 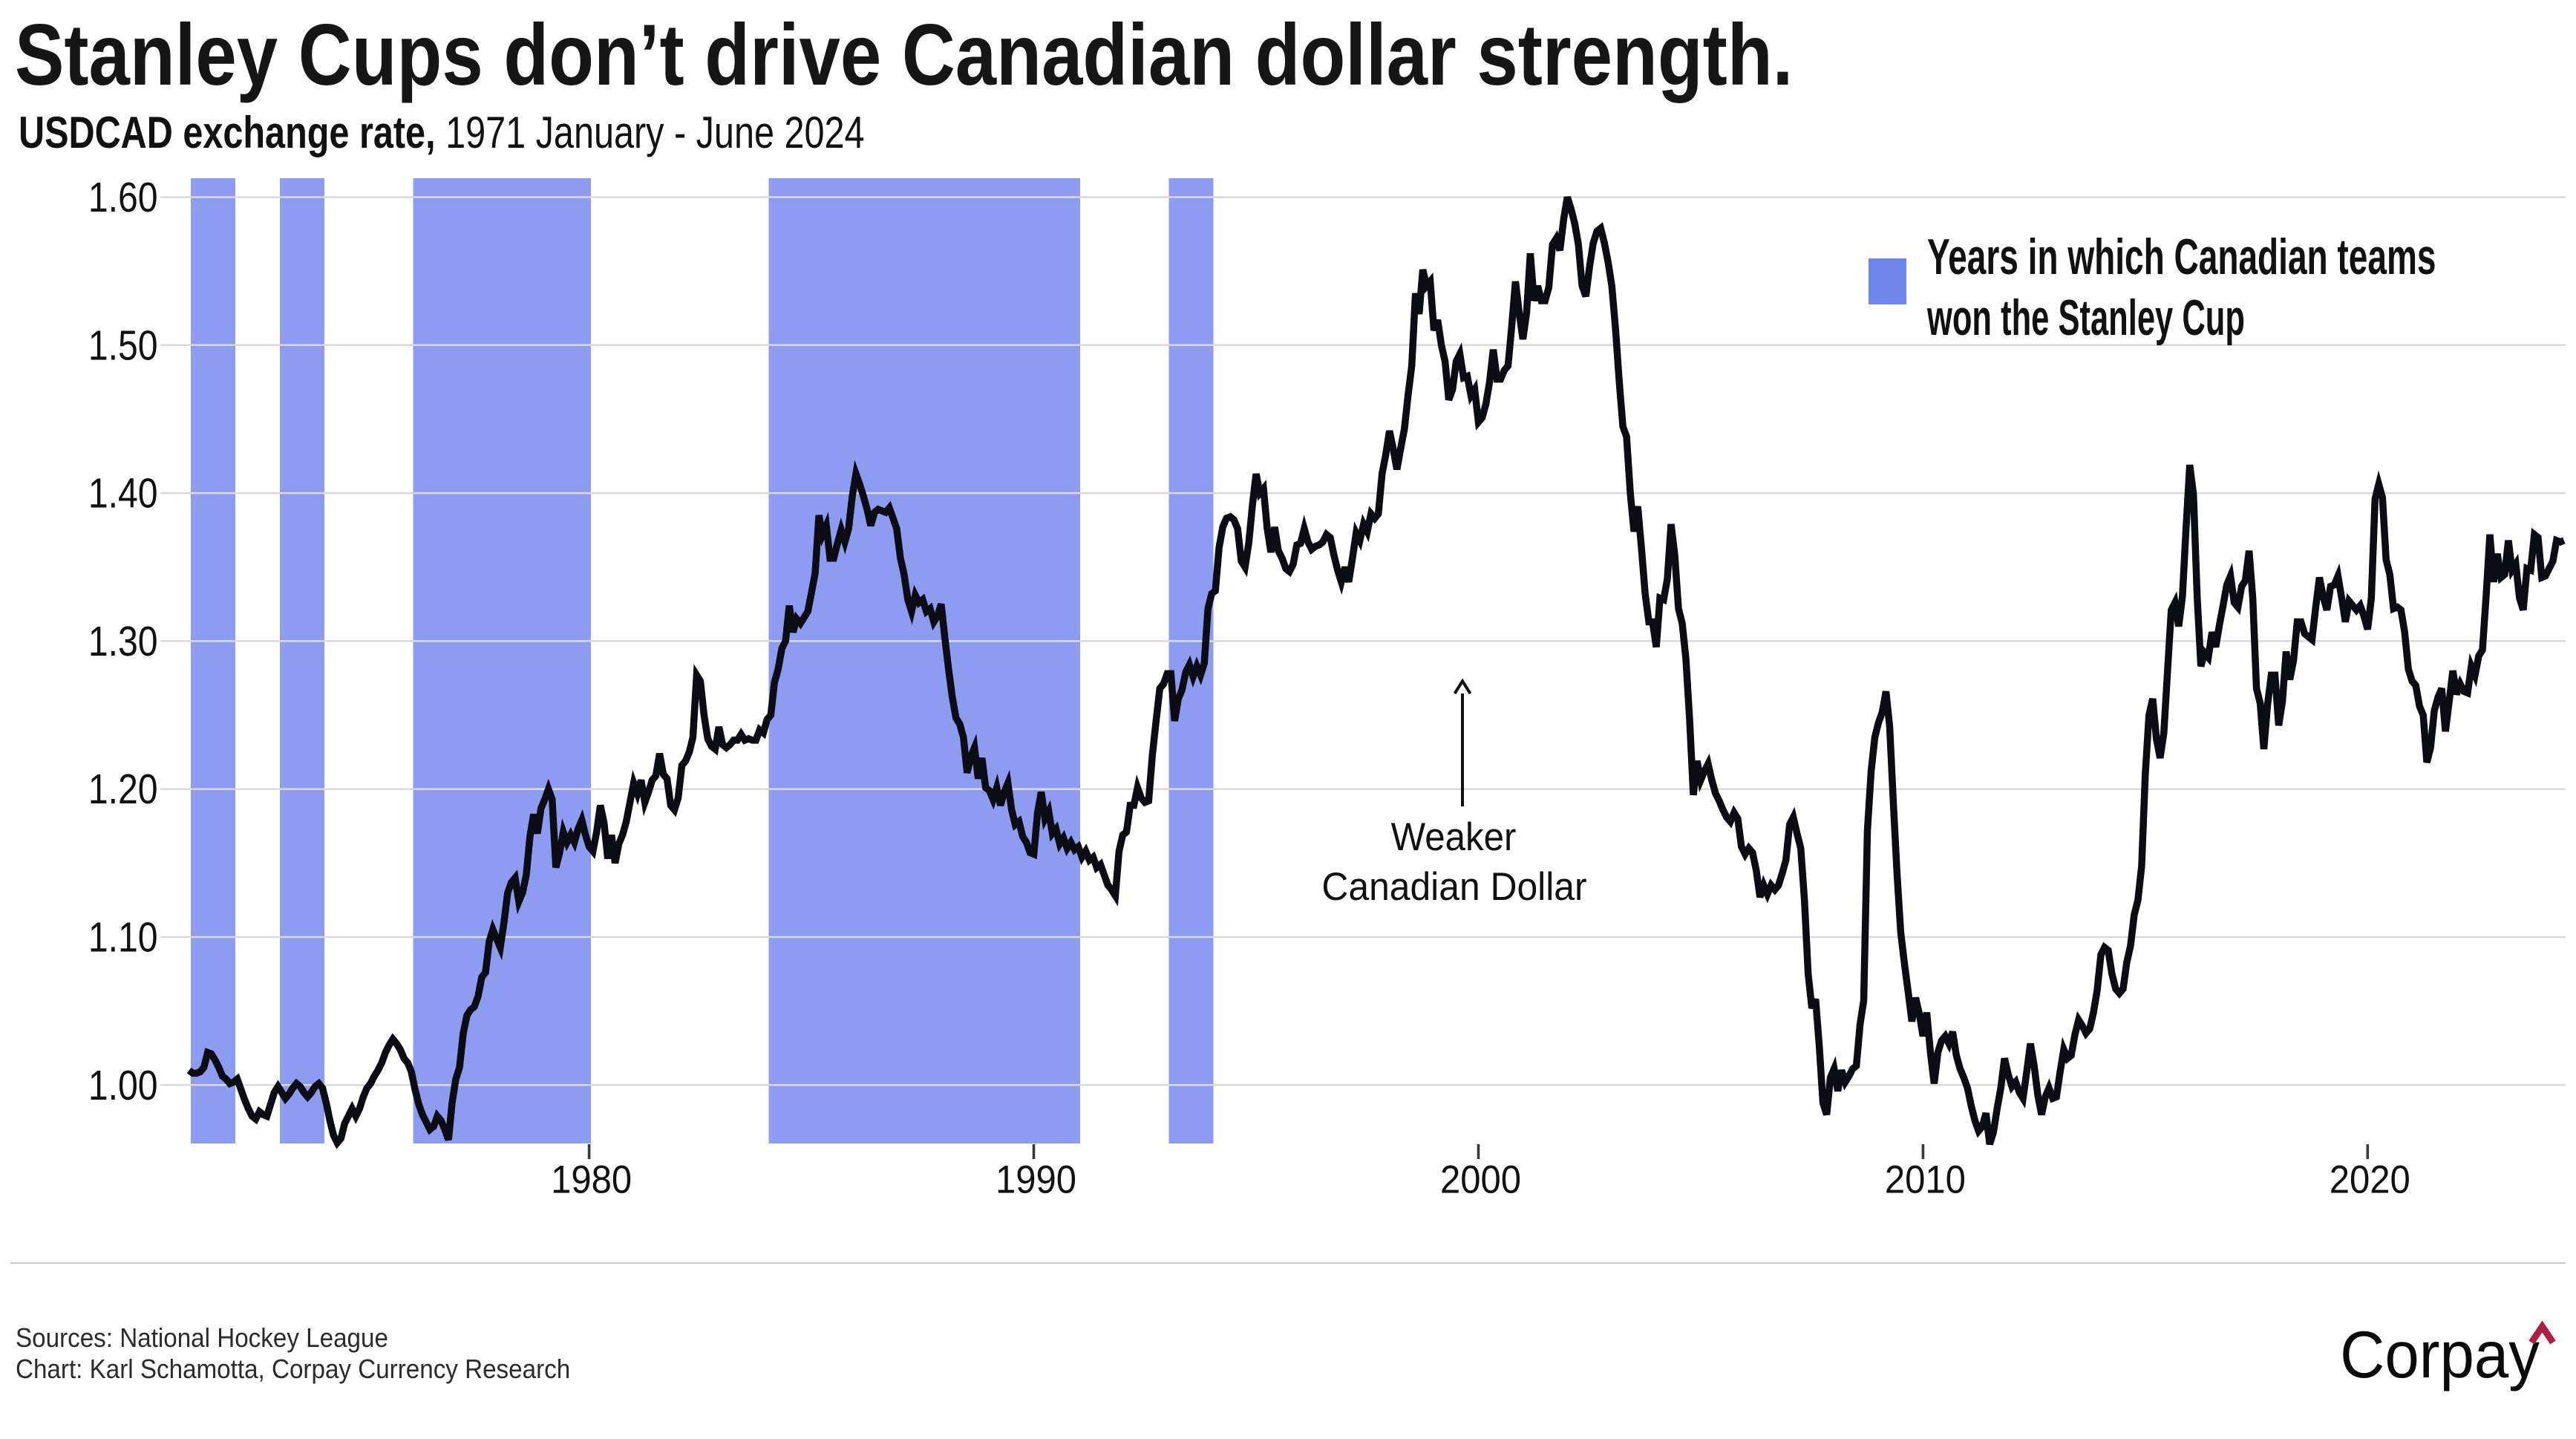 What do you see at coordinates (1454, 886) in the screenshot?
I see `svg-text: Canadian Dollar` at bounding box center [1454, 886].